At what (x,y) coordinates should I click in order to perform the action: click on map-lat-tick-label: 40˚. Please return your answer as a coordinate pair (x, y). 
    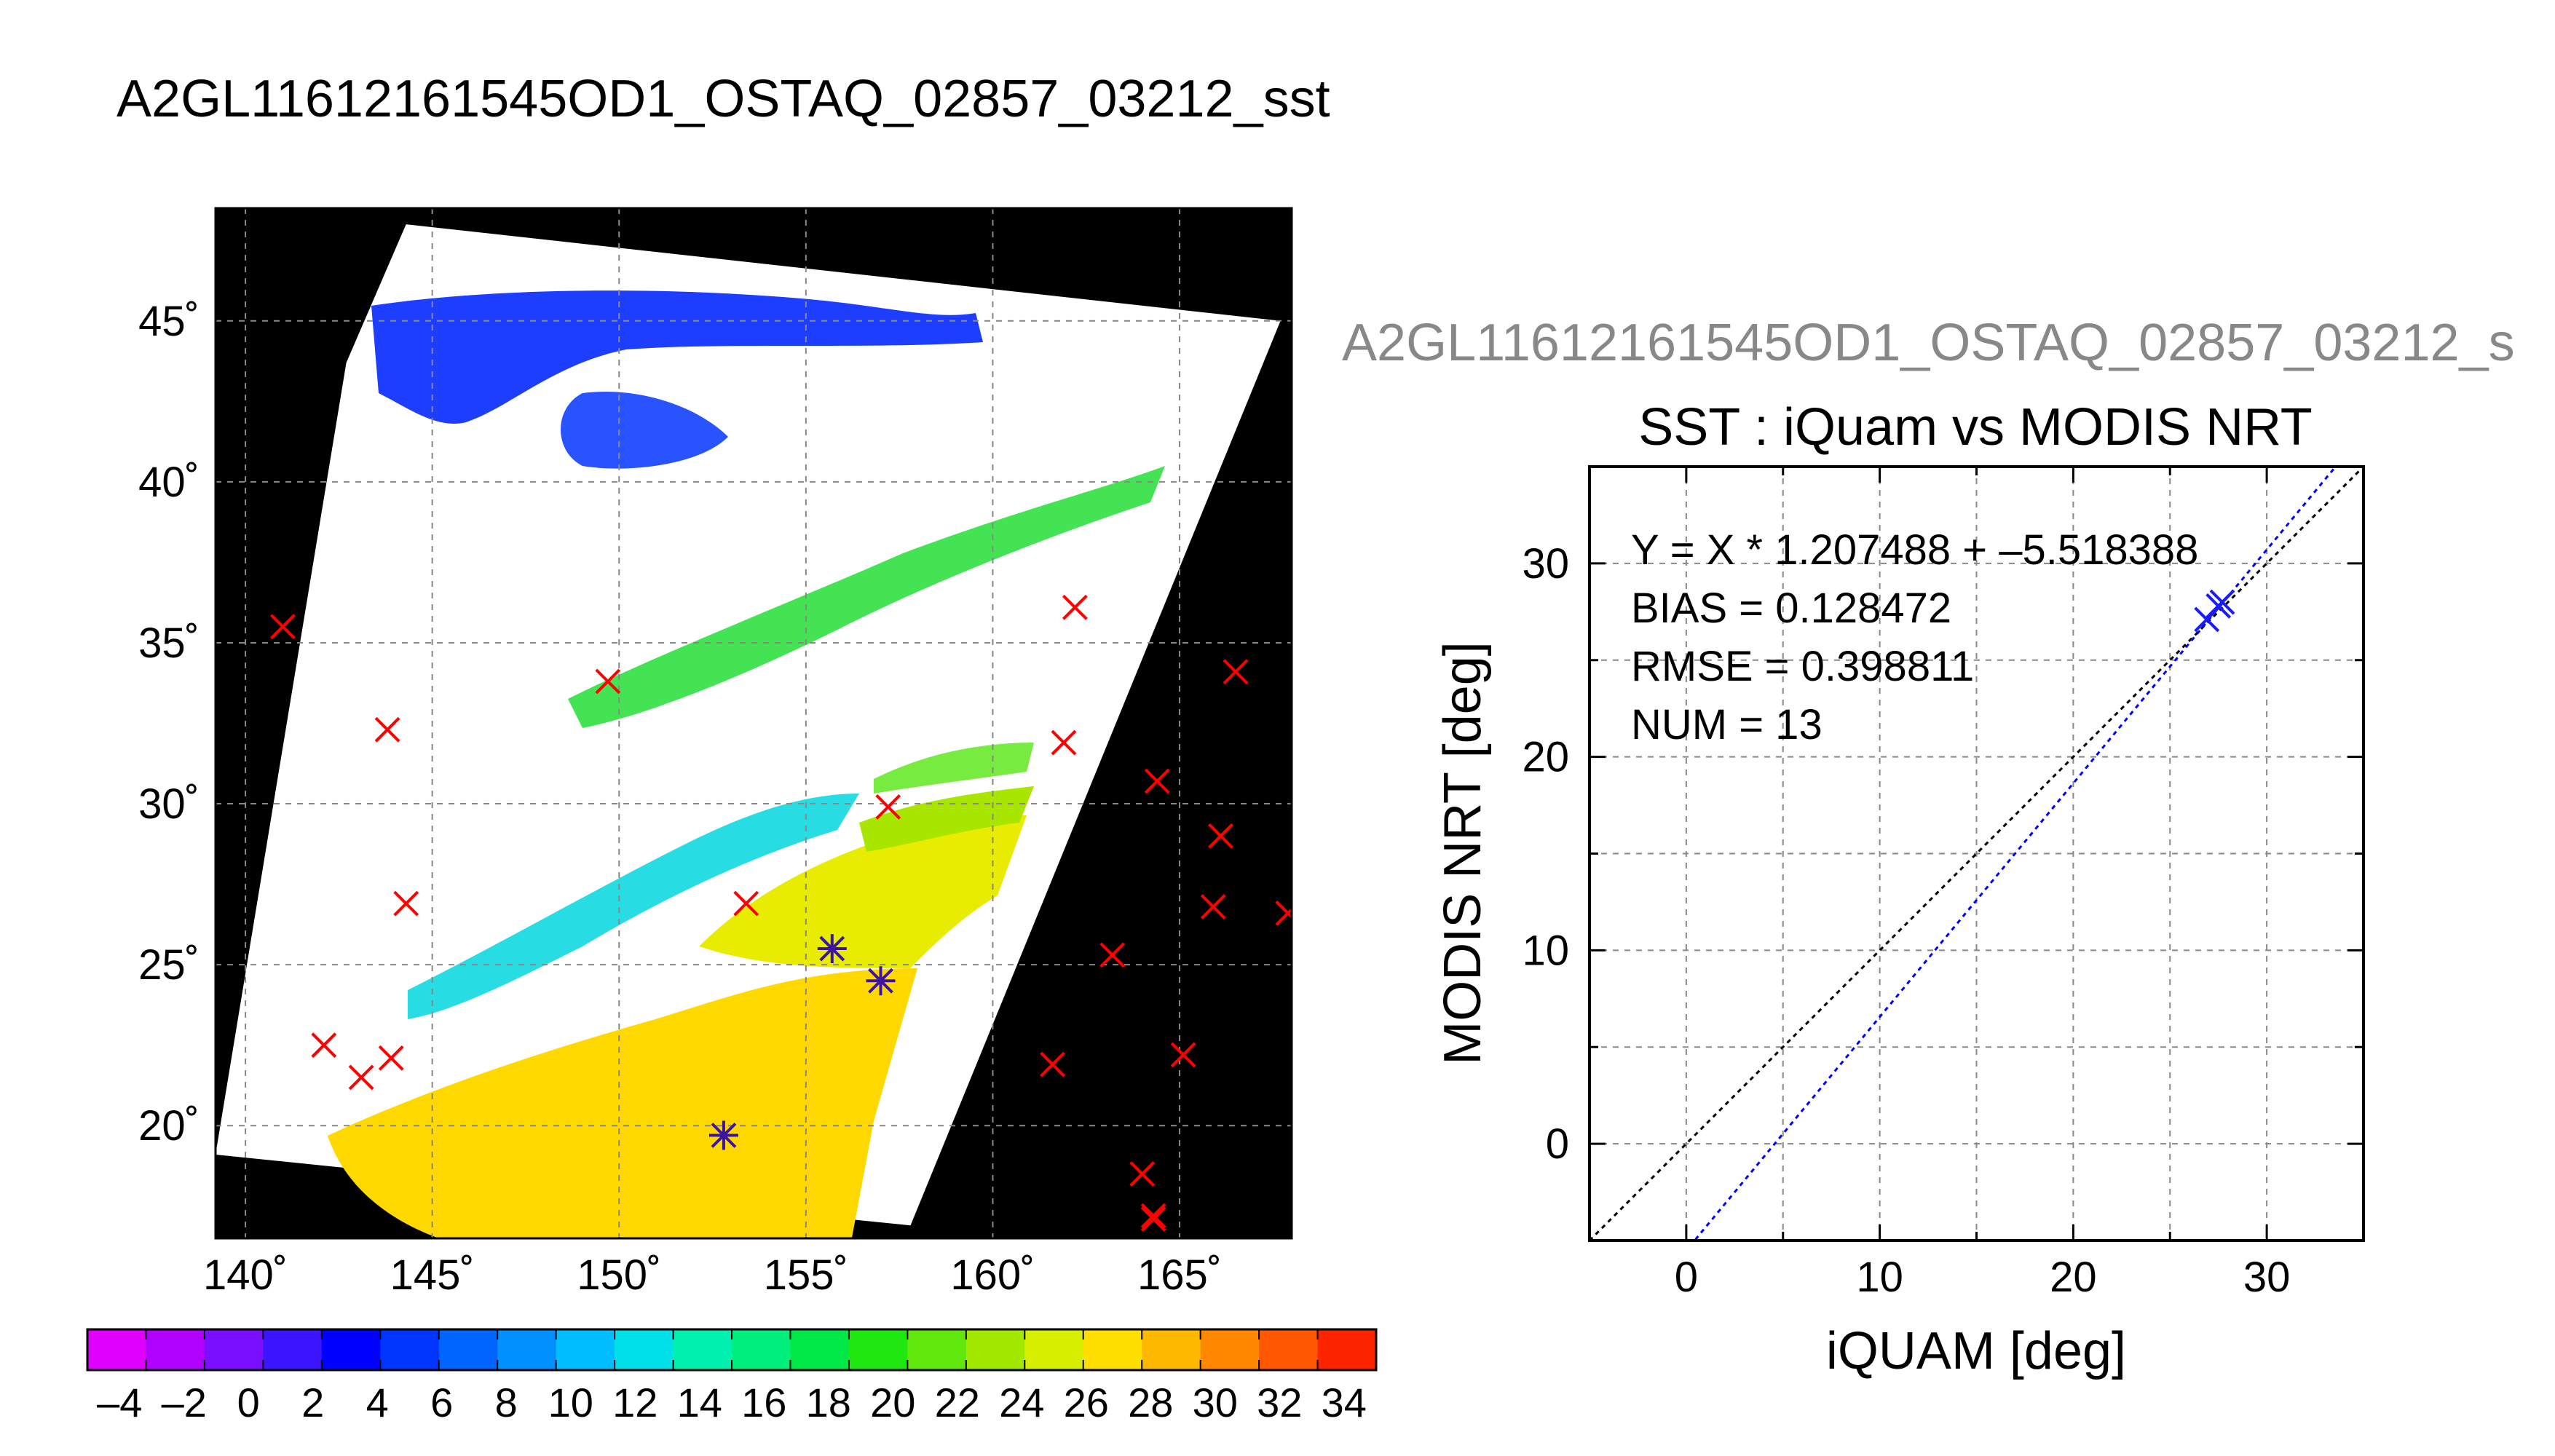
    Looking at the image, I should click on (169, 482).